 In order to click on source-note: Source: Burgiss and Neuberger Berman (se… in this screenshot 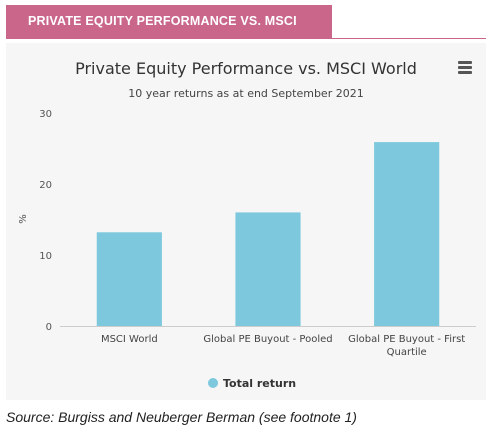, I will do `click(181, 417)`.